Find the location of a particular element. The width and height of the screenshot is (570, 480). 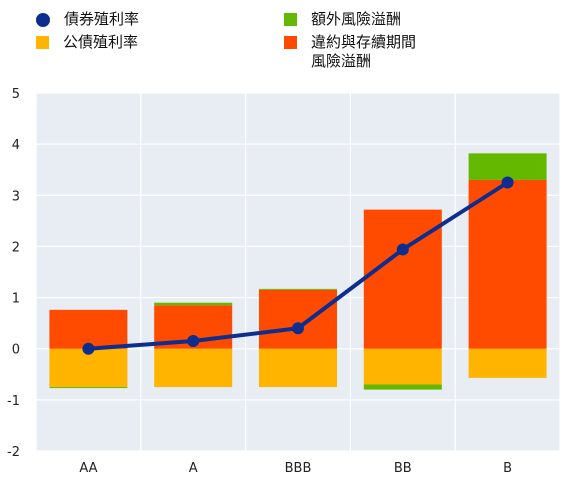

y-tick-label: 0 is located at coordinates (16, 350).